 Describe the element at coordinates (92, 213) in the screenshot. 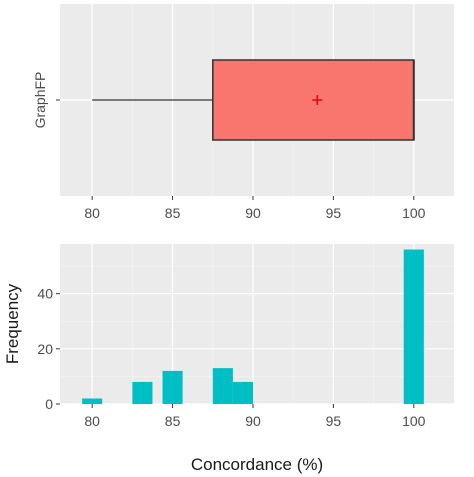

I see `boxplot-x-tick-label: 80` at that location.